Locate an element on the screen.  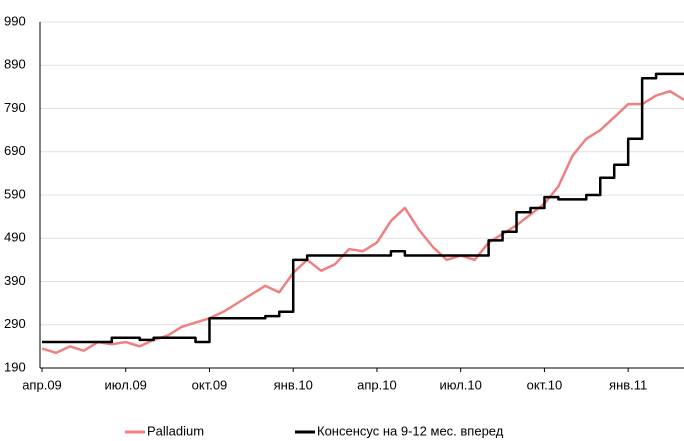
x-tick-label: июл.10 is located at coordinates (461, 384).